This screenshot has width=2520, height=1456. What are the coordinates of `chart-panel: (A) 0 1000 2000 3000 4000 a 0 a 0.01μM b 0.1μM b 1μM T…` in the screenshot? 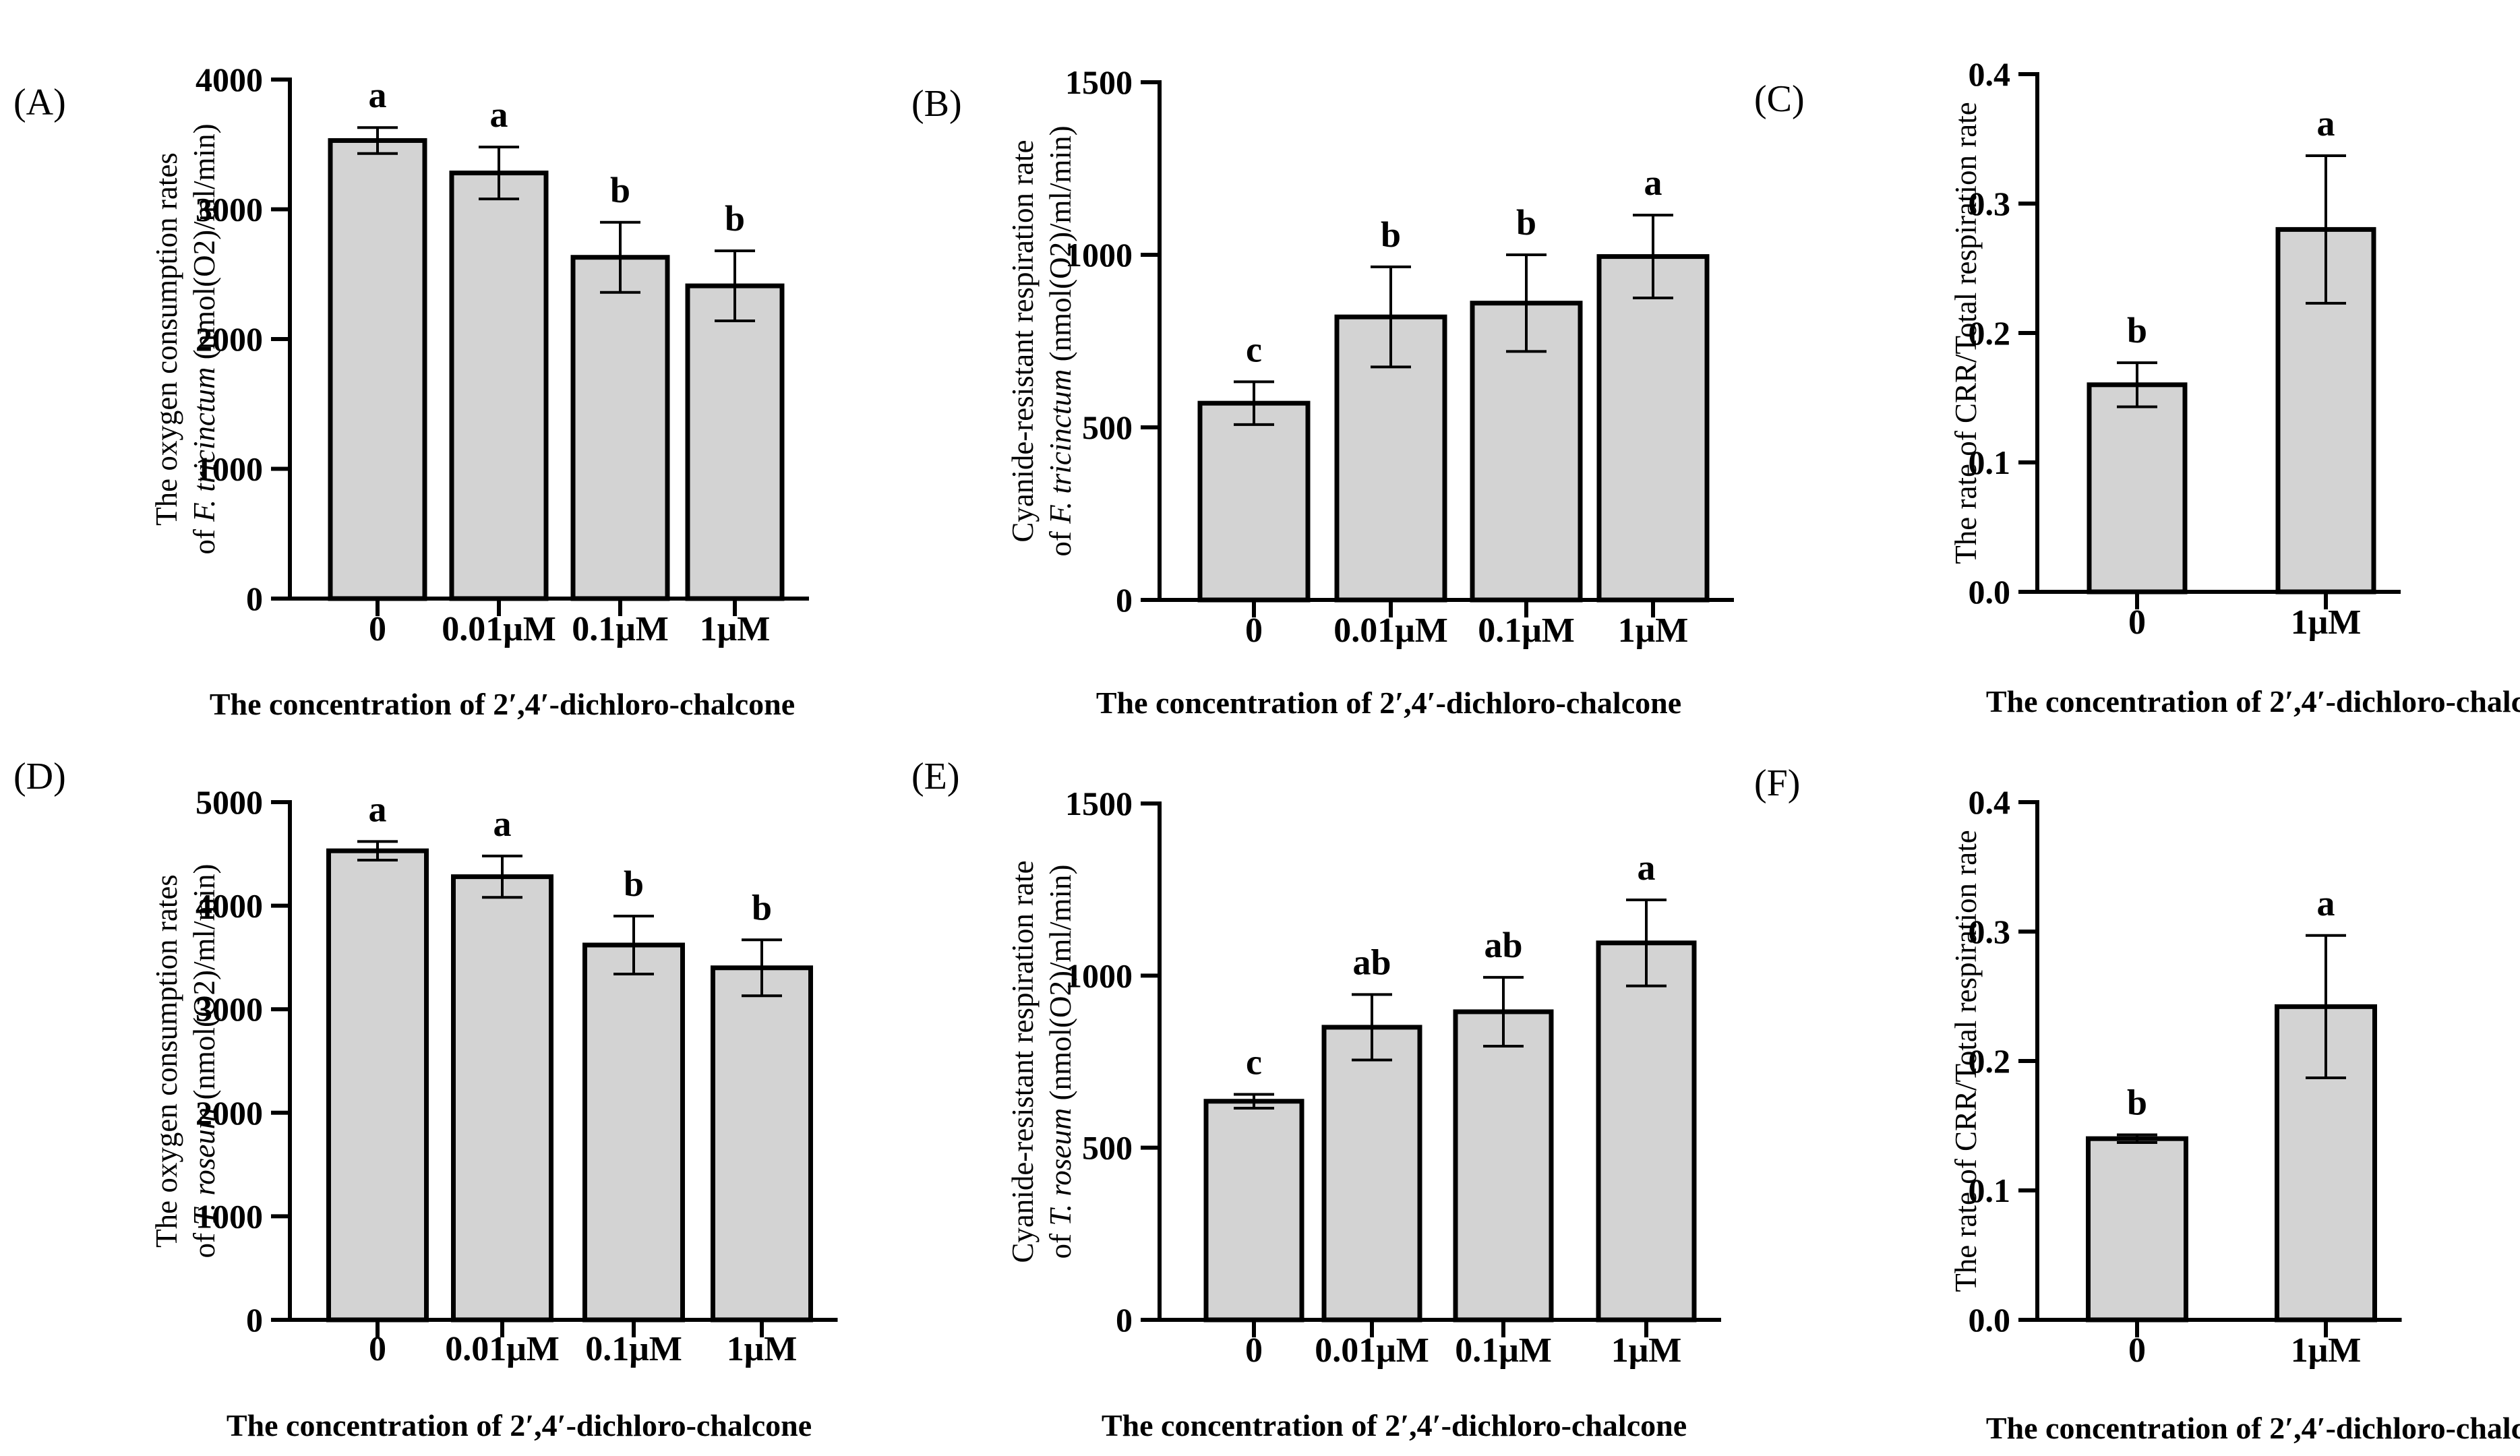 It's located at (411, 391).